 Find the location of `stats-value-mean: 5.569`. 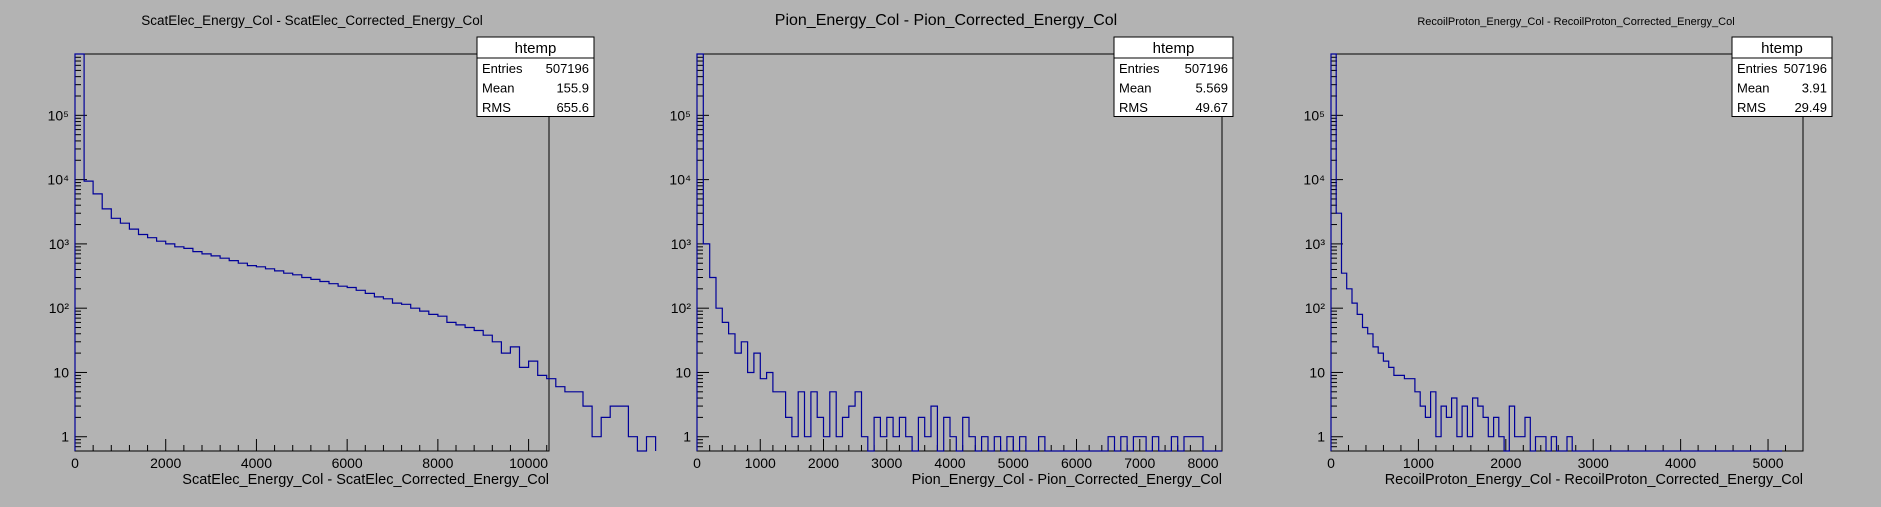

stats-value-mean: 5.569 is located at coordinates (1211, 88).